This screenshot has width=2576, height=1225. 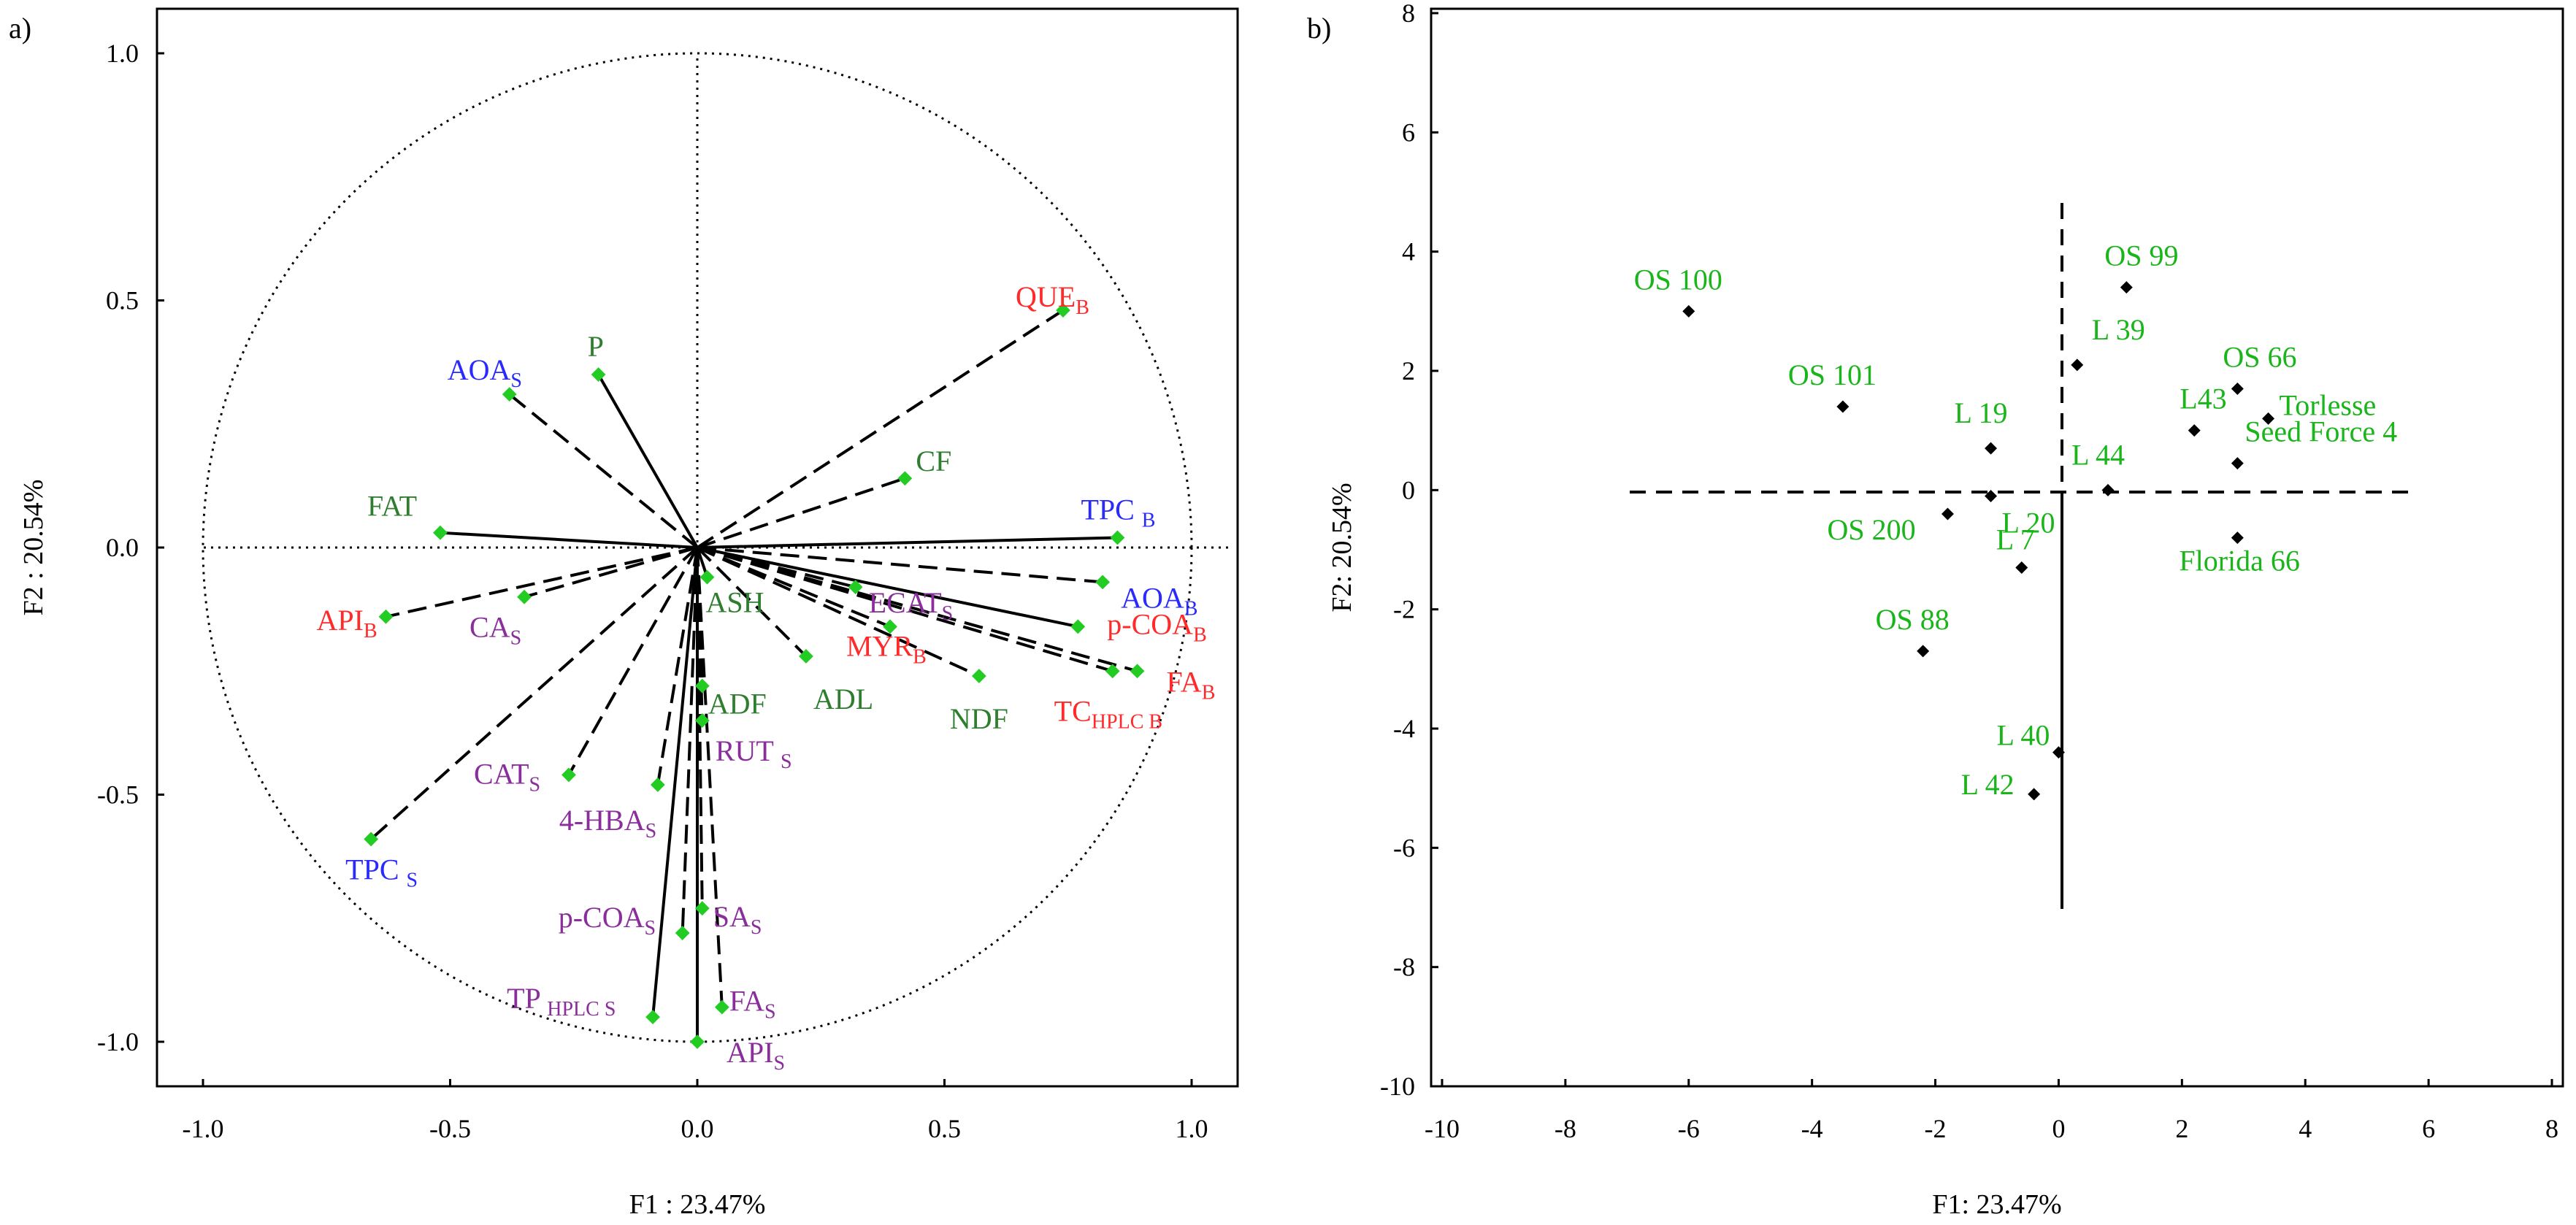 I want to click on variable-label: ECATS, so click(x=911, y=605).